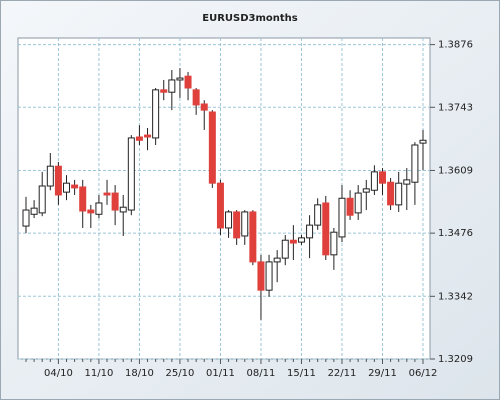 The image size is (500, 400). I want to click on y-tick-label: 1.3743, so click(455, 107).